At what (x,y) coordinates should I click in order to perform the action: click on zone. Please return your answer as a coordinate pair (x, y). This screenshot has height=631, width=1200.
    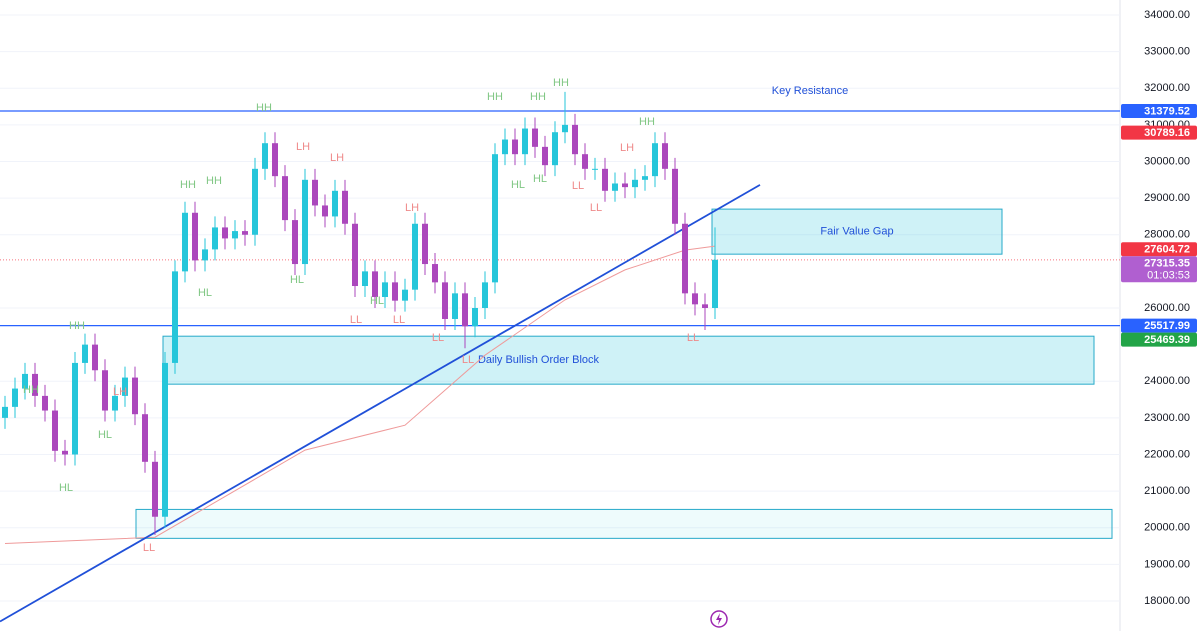
    Looking at the image, I should click on (628, 360).